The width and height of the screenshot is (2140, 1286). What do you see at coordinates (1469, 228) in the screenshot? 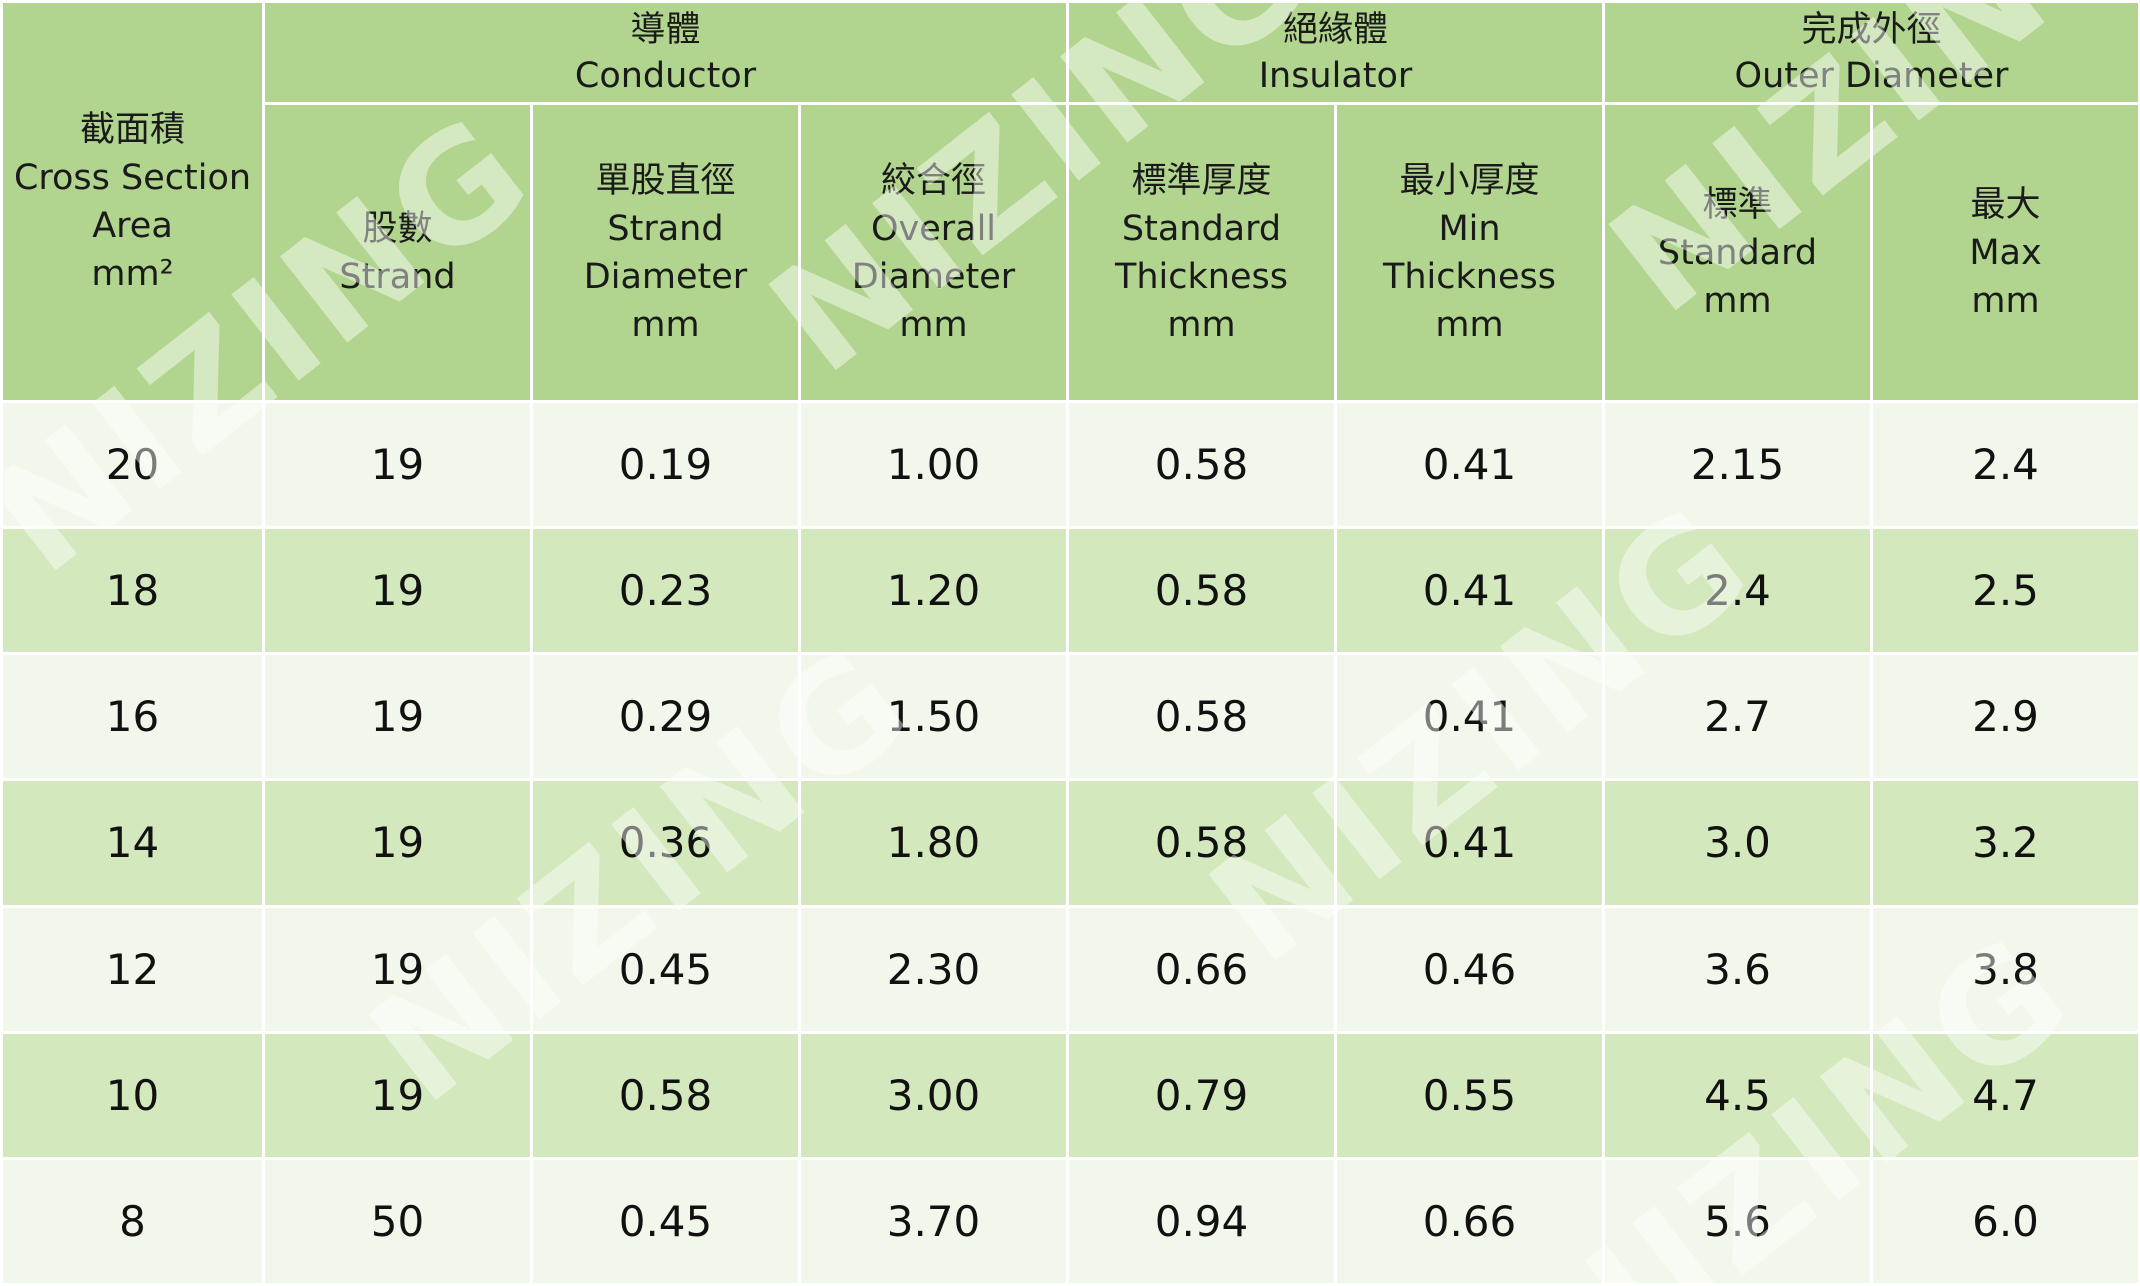
I see `header-min-thickness-en1: Min` at bounding box center [1469, 228].